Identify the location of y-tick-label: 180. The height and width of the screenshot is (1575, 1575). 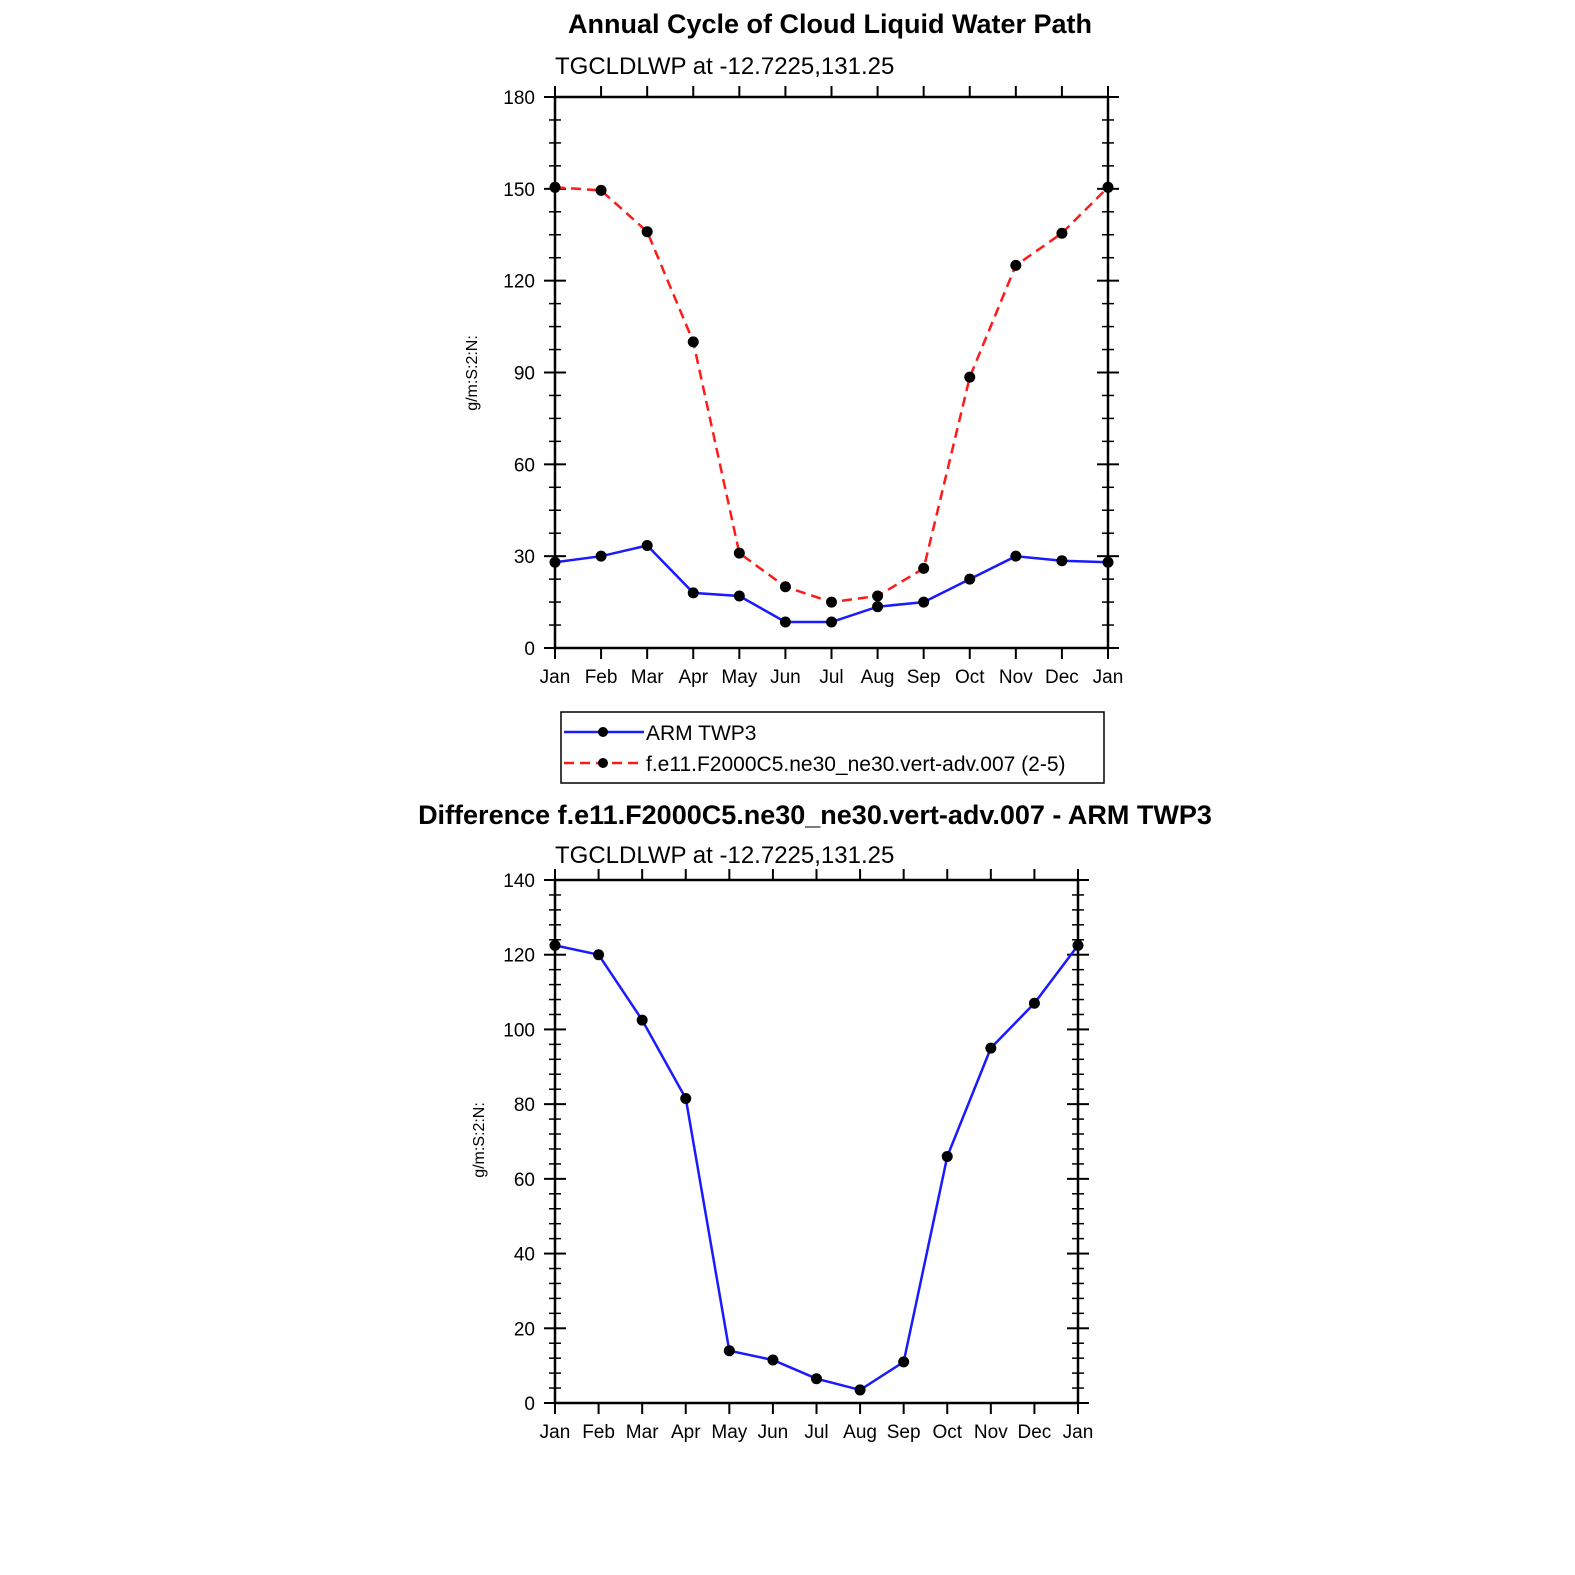
(519, 98).